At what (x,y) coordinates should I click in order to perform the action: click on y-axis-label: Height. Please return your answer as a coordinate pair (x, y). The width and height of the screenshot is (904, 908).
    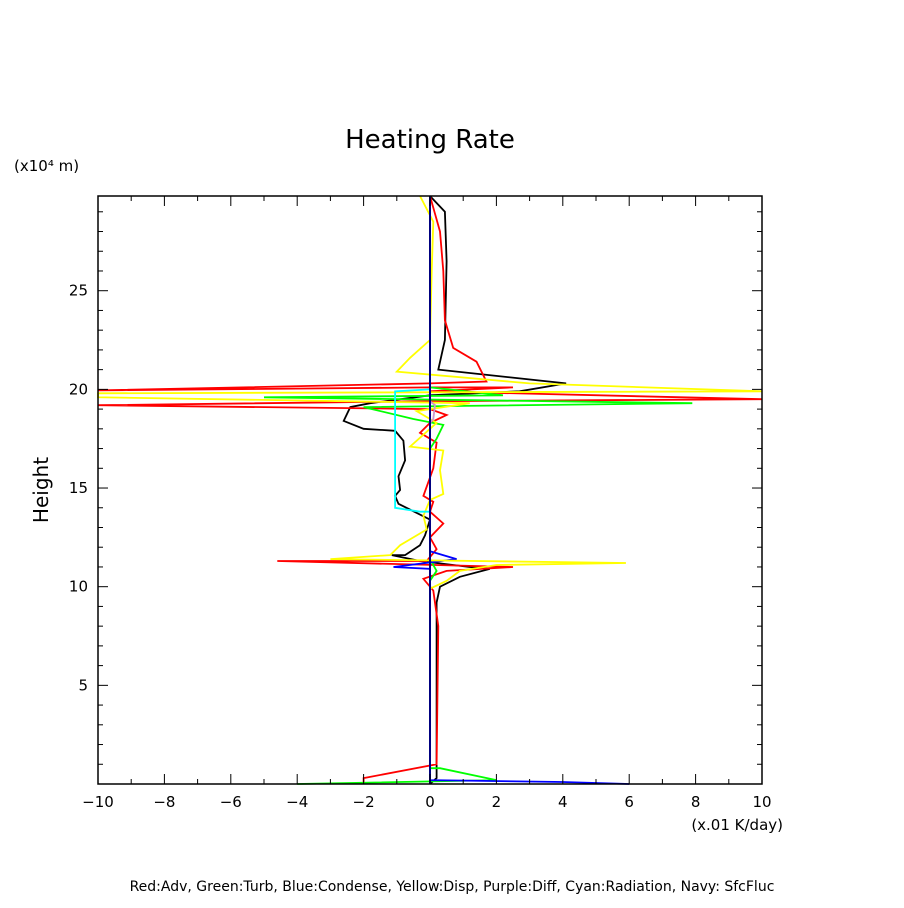
    Looking at the image, I should click on (41, 490).